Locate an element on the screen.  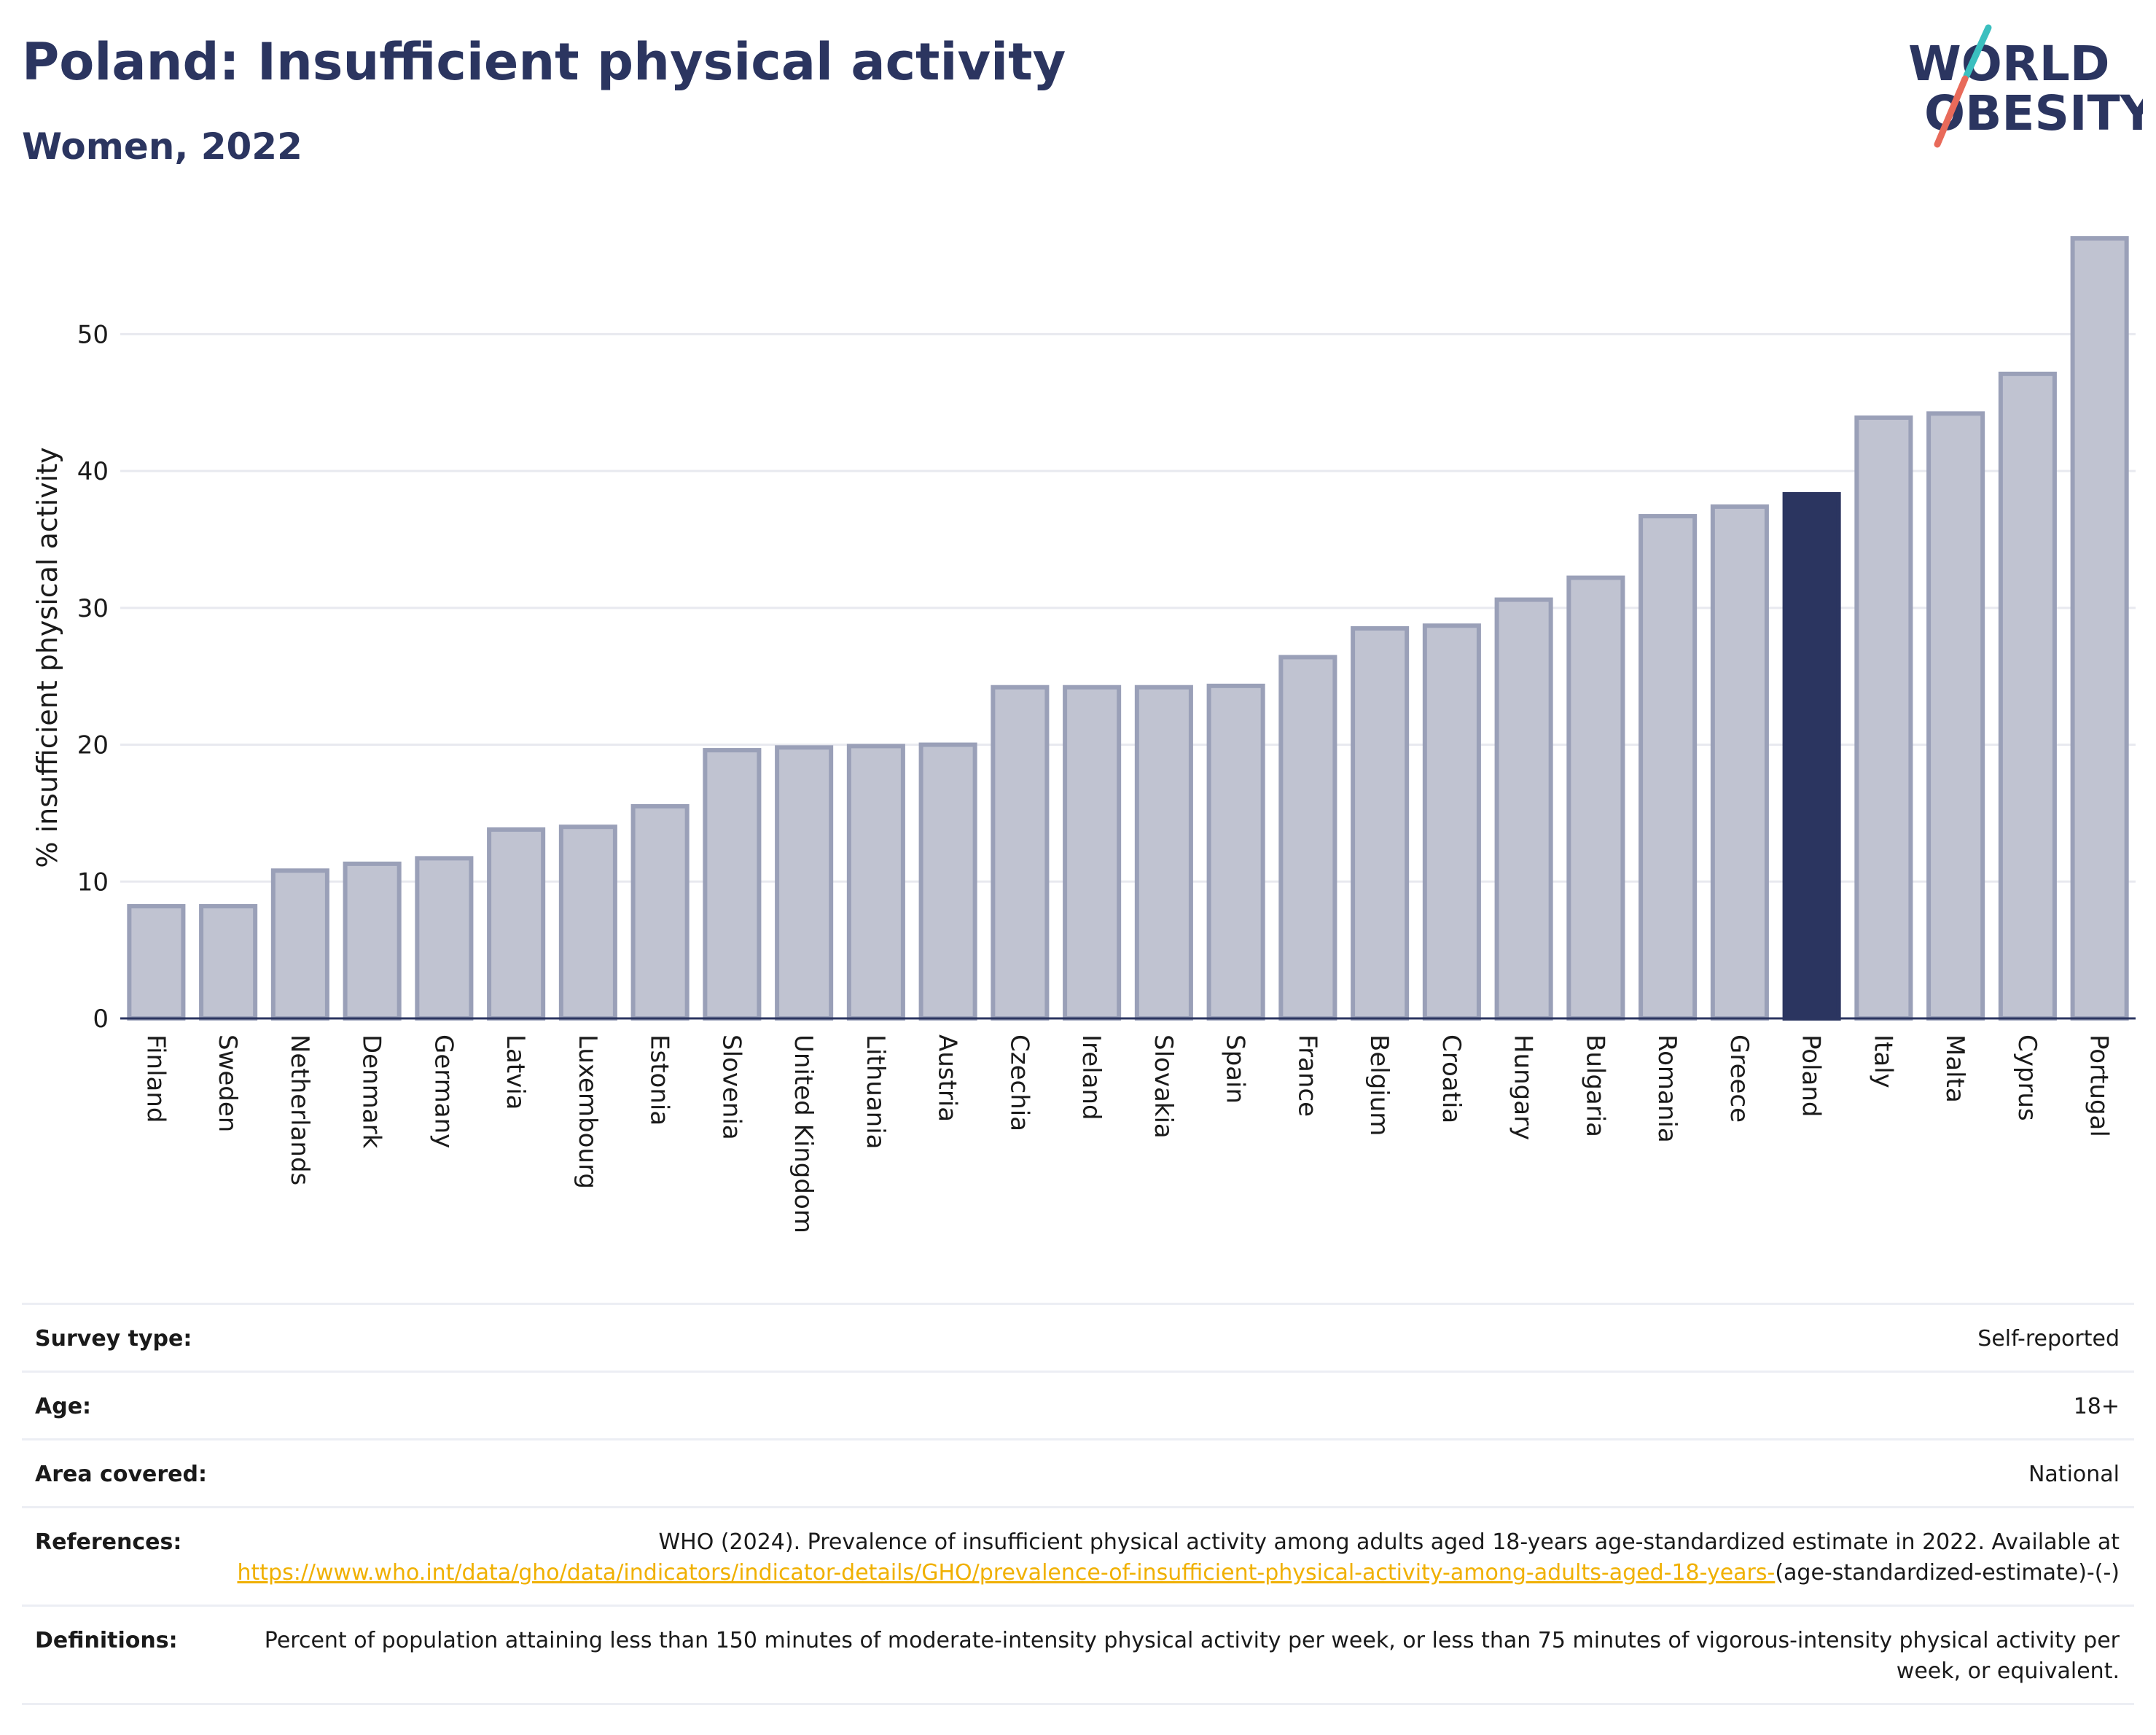
y-axis-ticks: 0 10 20 30 40 50 is located at coordinates (93, 677).